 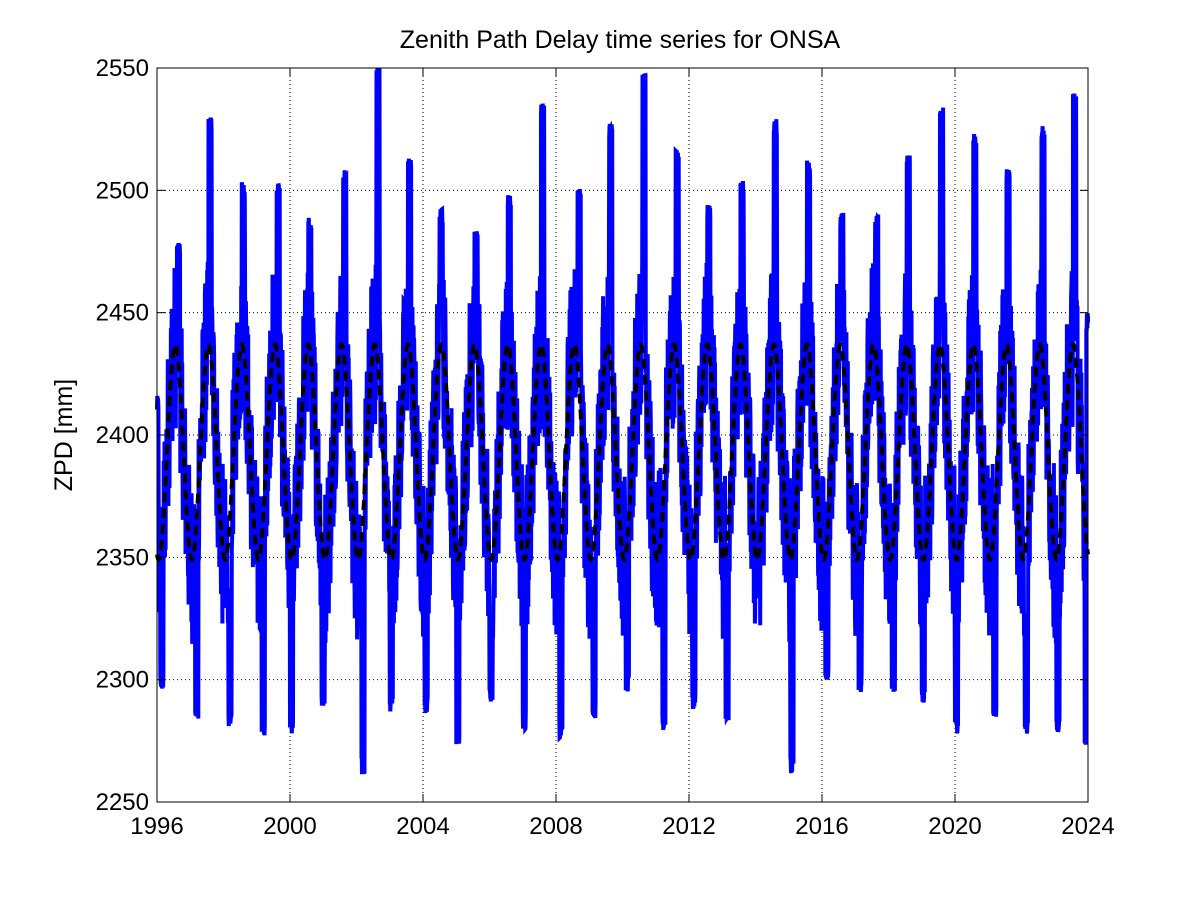 What do you see at coordinates (122, 190) in the screenshot?
I see `y-tick-label: 2500` at bounding box center [122, 190].